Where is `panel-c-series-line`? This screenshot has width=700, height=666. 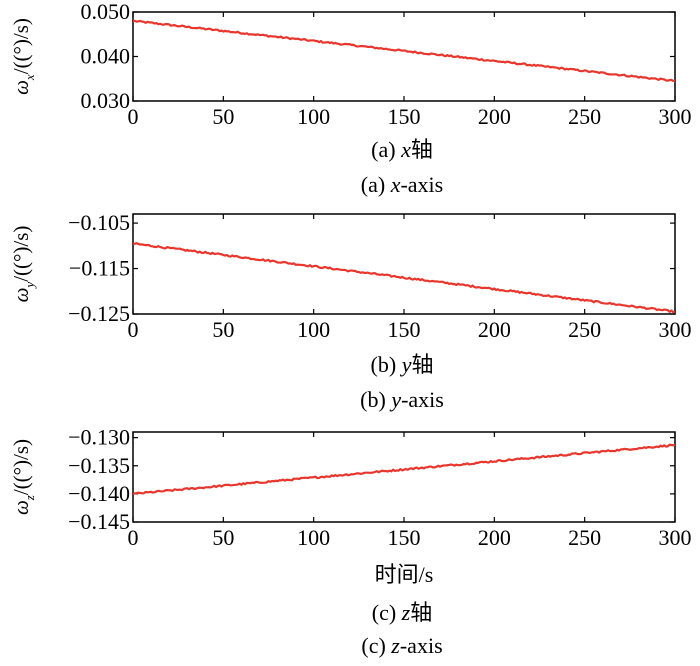 panel-c-series-line is located at coordinates (404, 469).